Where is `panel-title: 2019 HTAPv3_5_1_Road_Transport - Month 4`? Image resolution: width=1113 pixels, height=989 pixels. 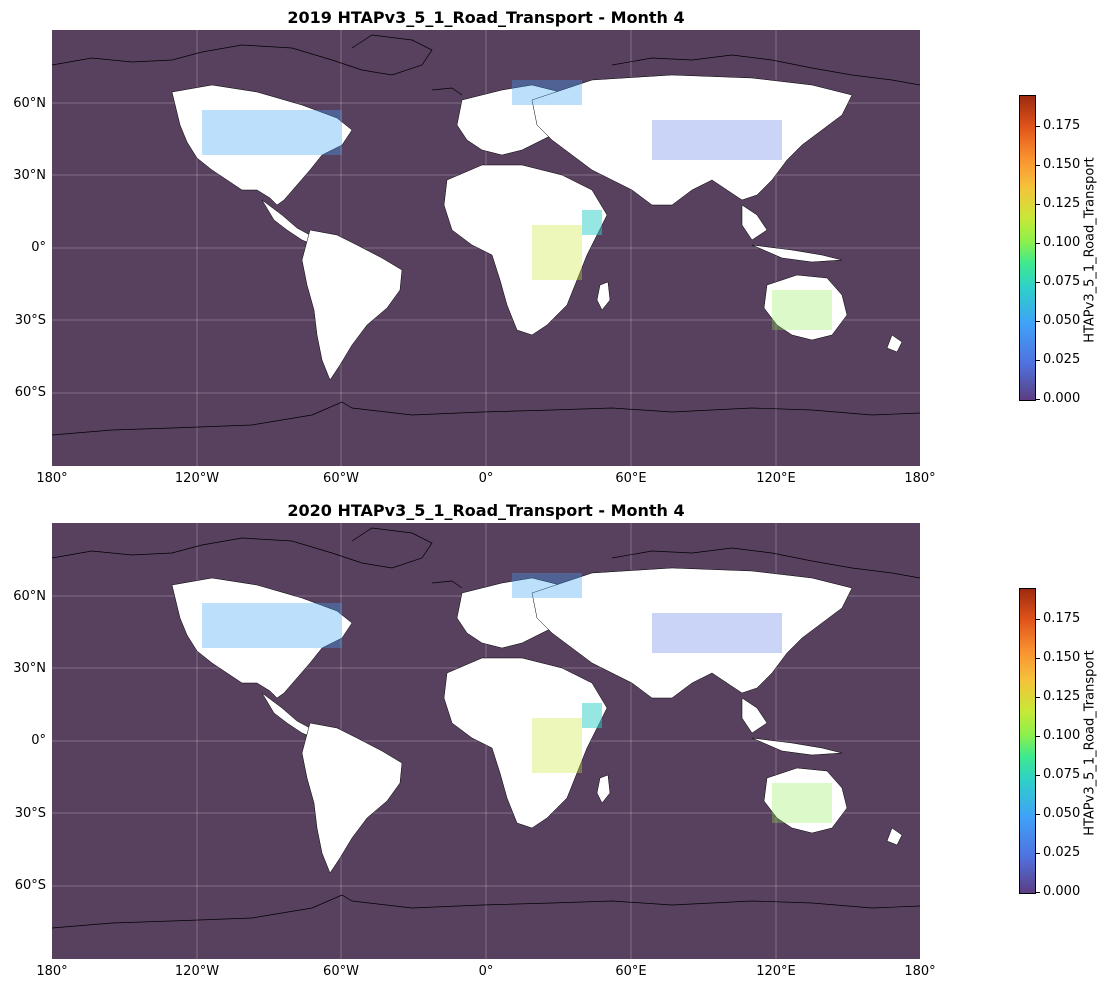 panel-title: 2019 HTAPv3_5_1_Road_Transport - Month 4 is located at coordinates (486, 17).